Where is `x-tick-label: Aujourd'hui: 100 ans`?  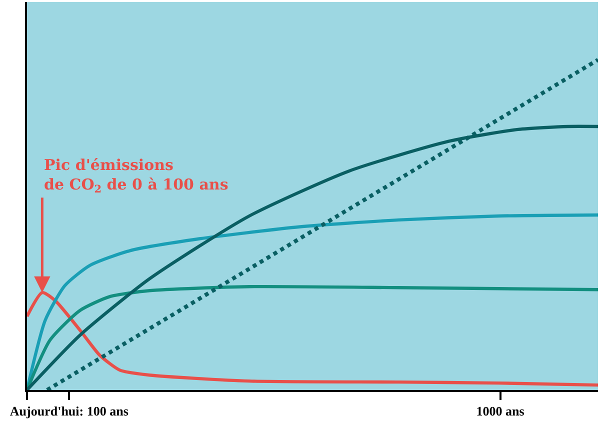
x-tick-label: Aujourd'hui: 100 ans is located at coordinates (69, 411).